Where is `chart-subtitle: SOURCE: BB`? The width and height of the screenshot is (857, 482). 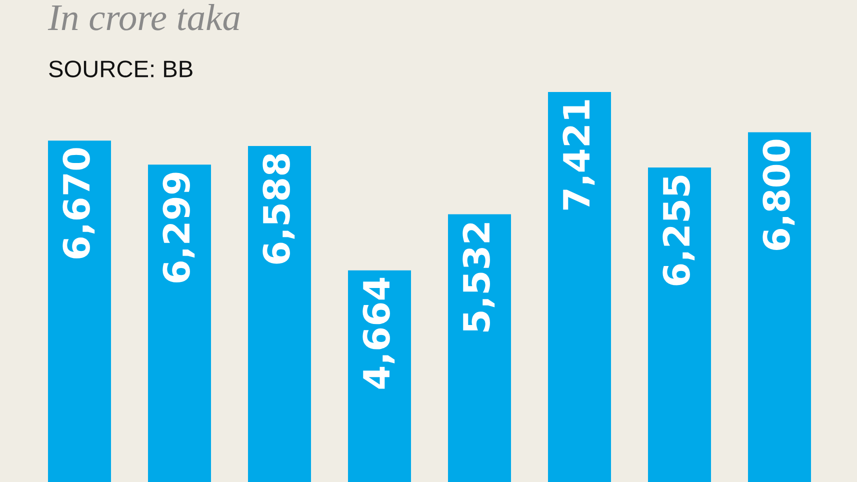
chart-subtitle: SOURCE: BB is located at coordinates (120, 69).